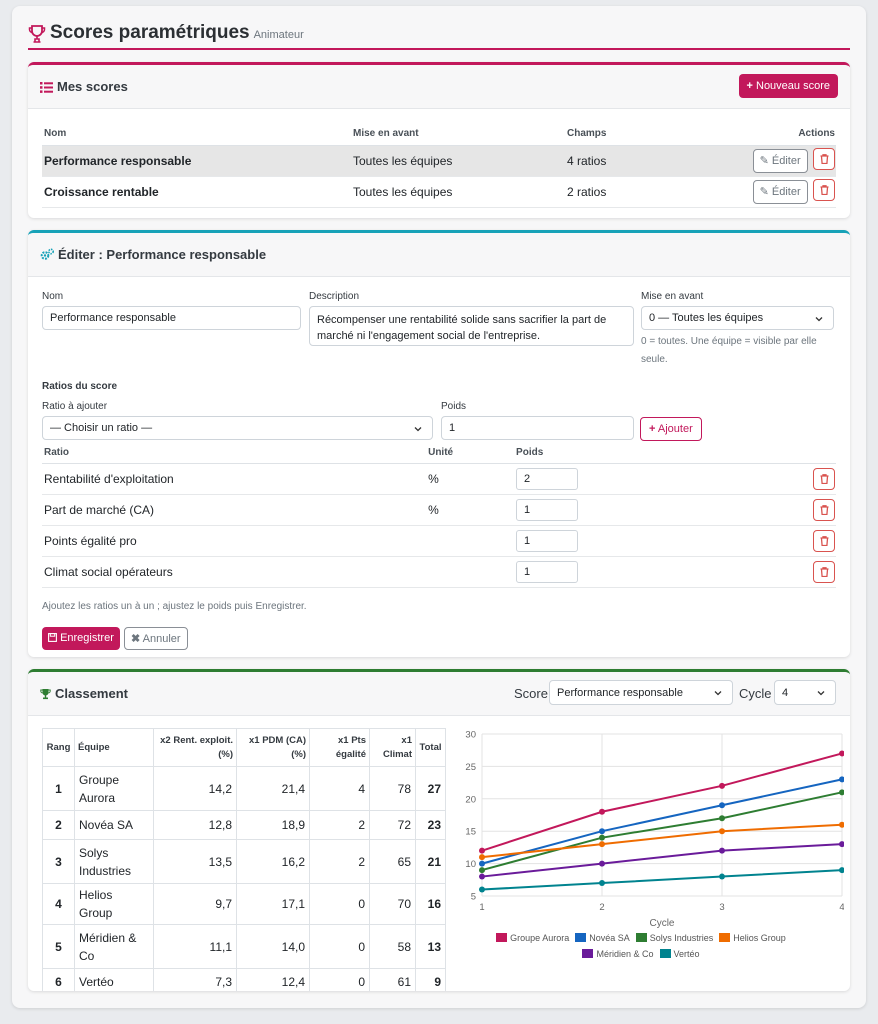  What do you see at coordinates (339, 788) in the screenshot?
I see `egalite-cell: 4` at bounding box center [339, 788].